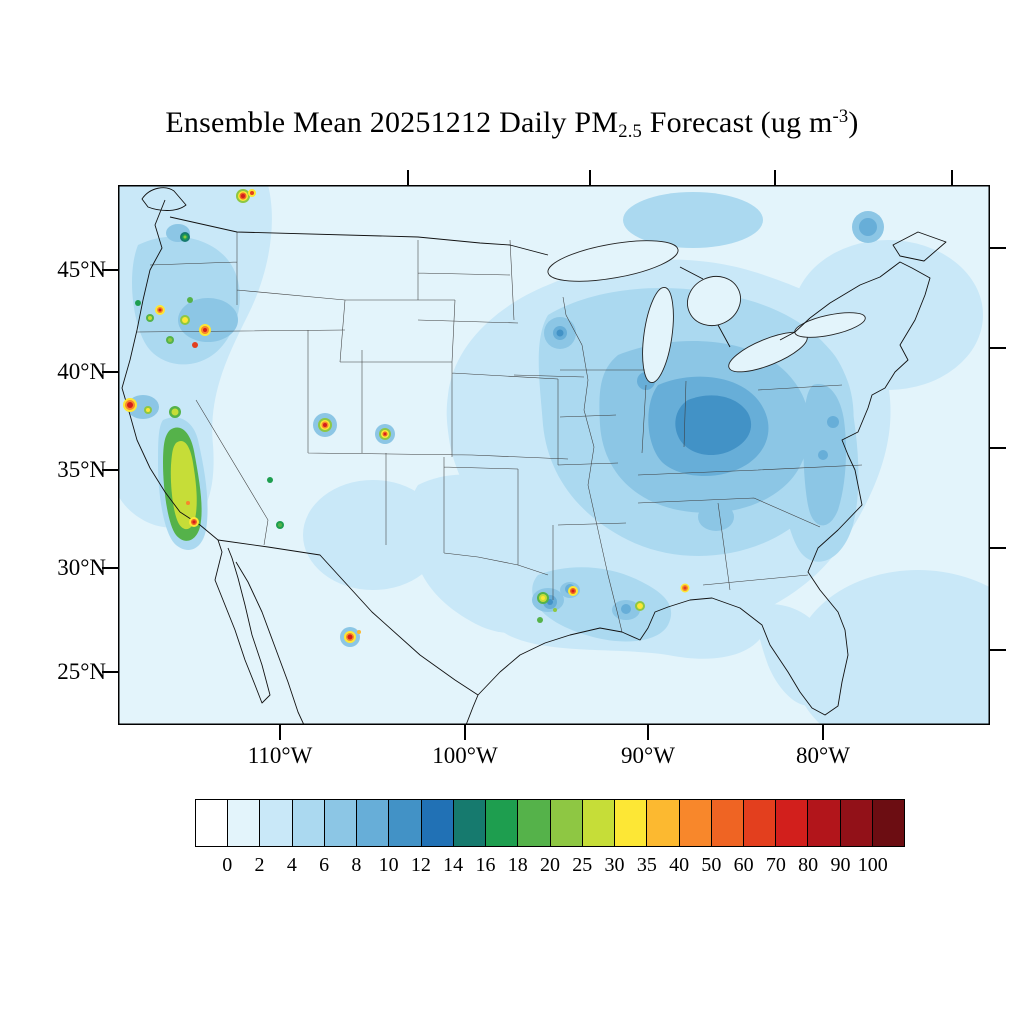 The width and height of the screenshot is (1024, 1024). I want to click on colorbar-label: 20, so click(550, 865).